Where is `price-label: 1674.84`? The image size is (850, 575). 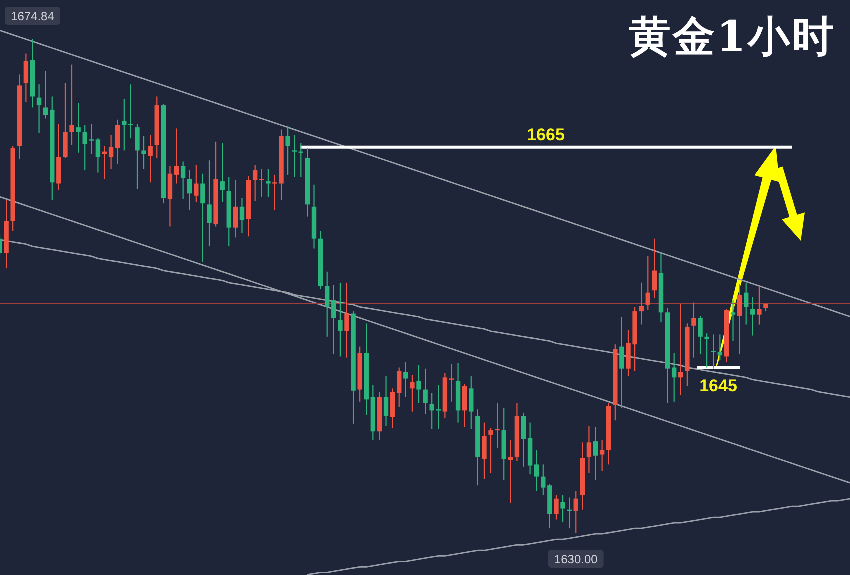 price-label: 1674.84 is located at coordinates (32, 16).